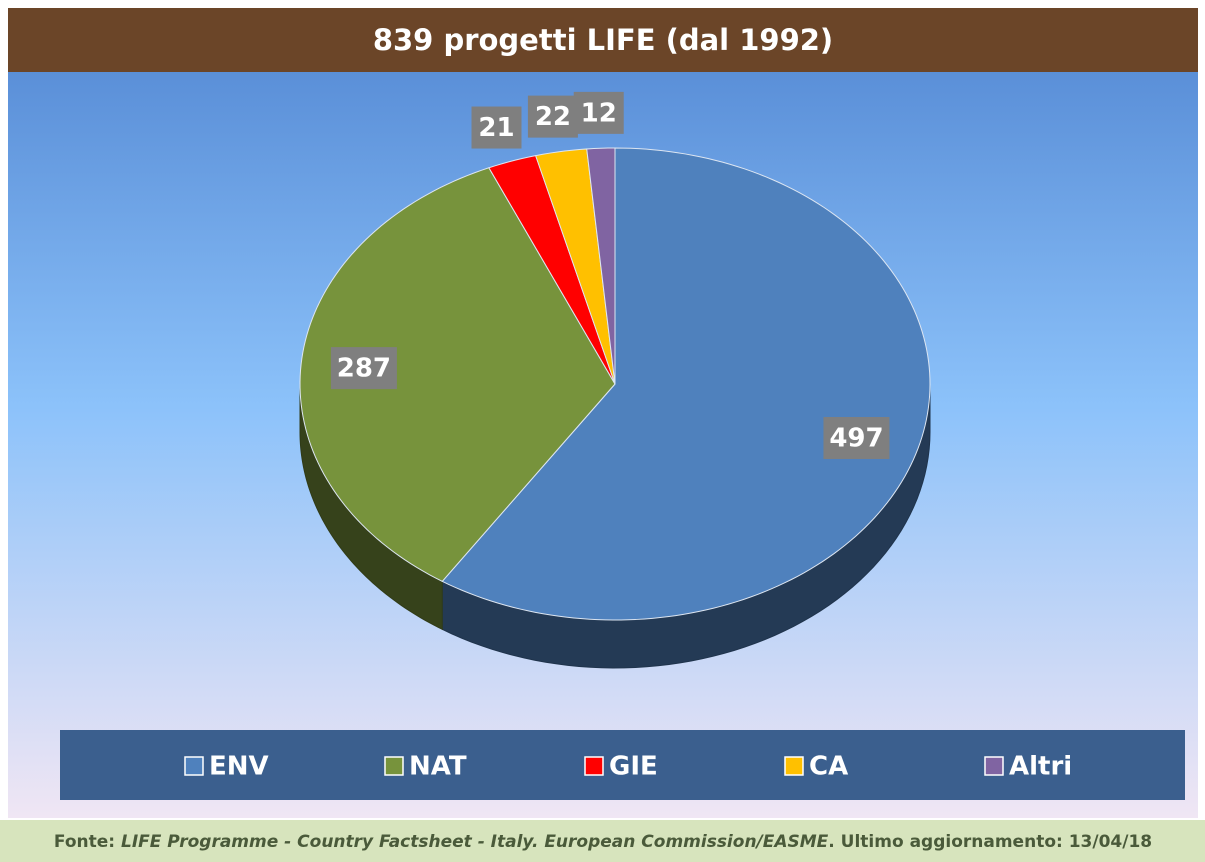  Describe the element at coordinates (84, 842) in the screenshot. I see `footer-label: Fonte:` at that location.